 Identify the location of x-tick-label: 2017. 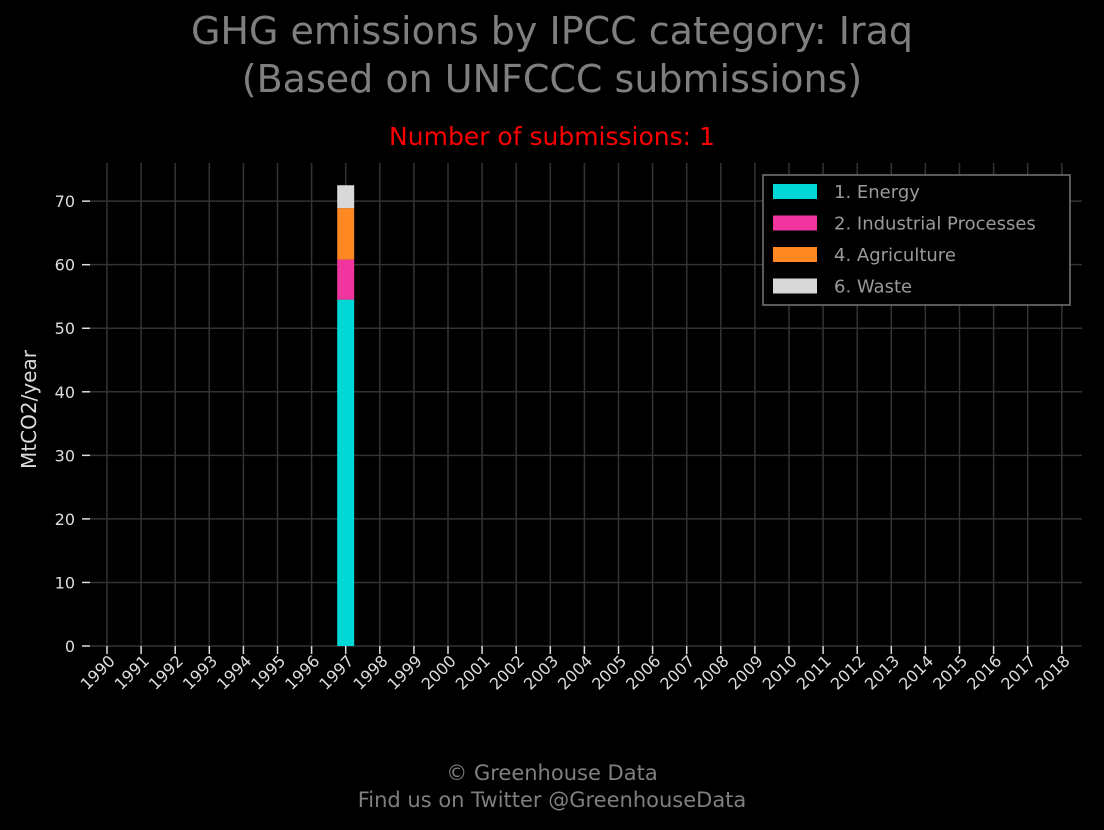
(1018, 672).